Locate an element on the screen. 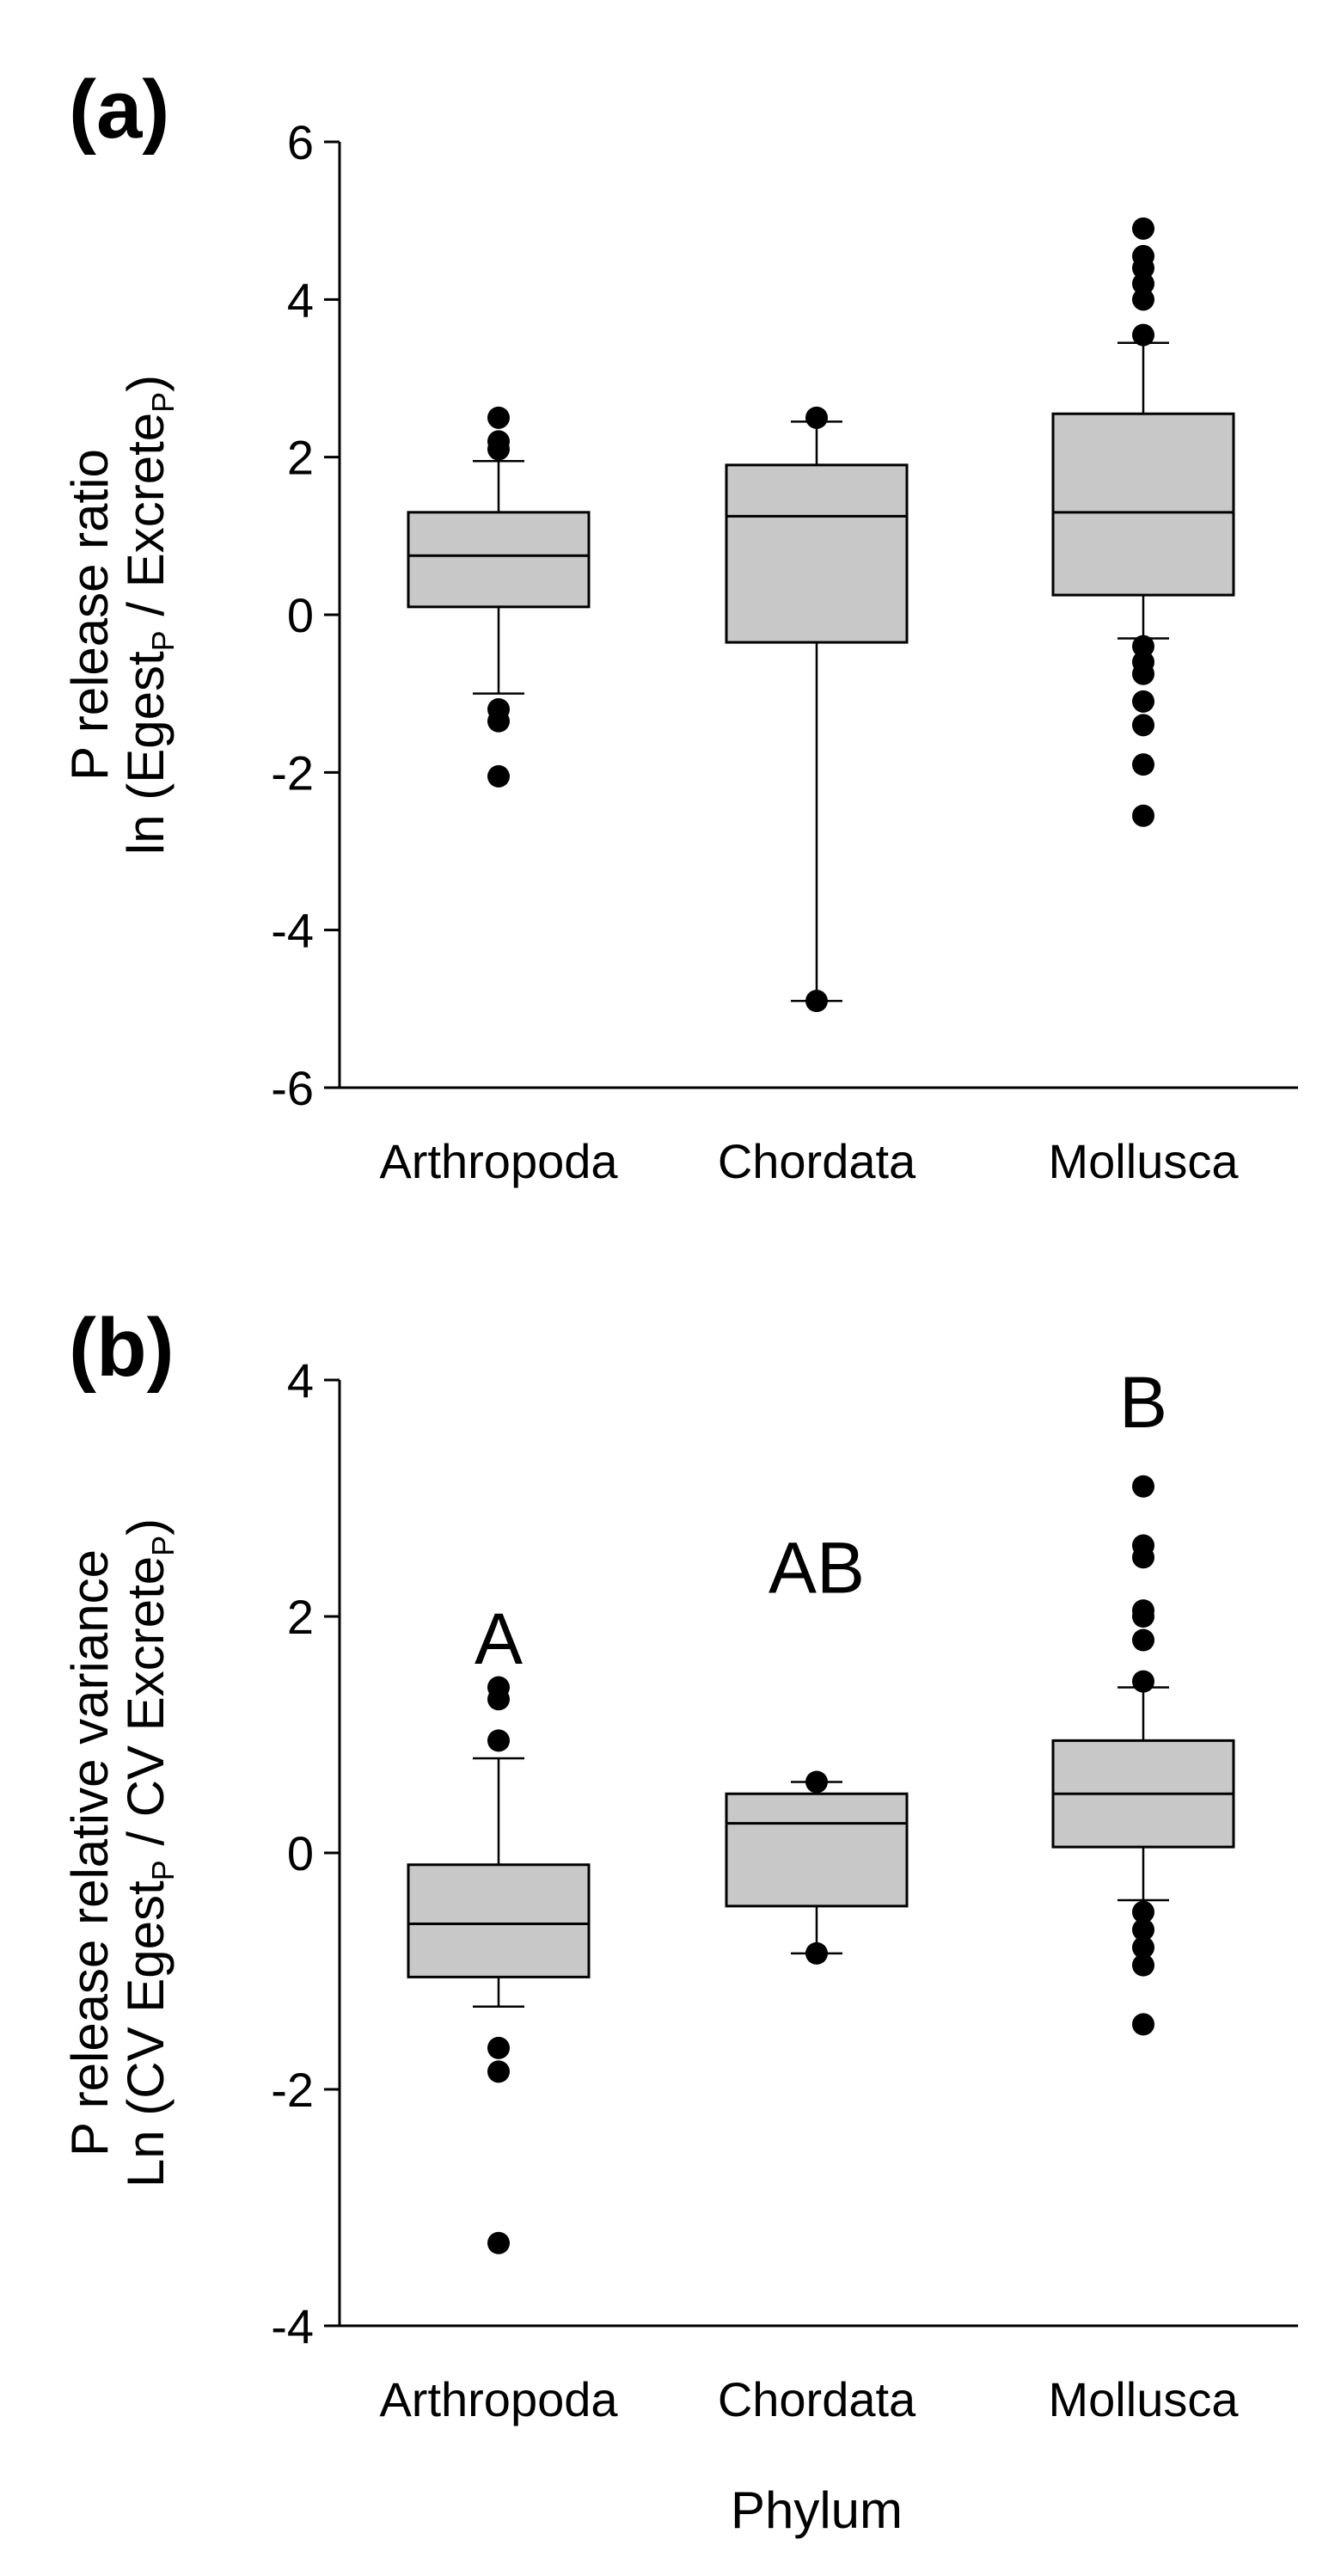  y-axis-title-line-1: P release ratio is located at coordinates (90, 615).